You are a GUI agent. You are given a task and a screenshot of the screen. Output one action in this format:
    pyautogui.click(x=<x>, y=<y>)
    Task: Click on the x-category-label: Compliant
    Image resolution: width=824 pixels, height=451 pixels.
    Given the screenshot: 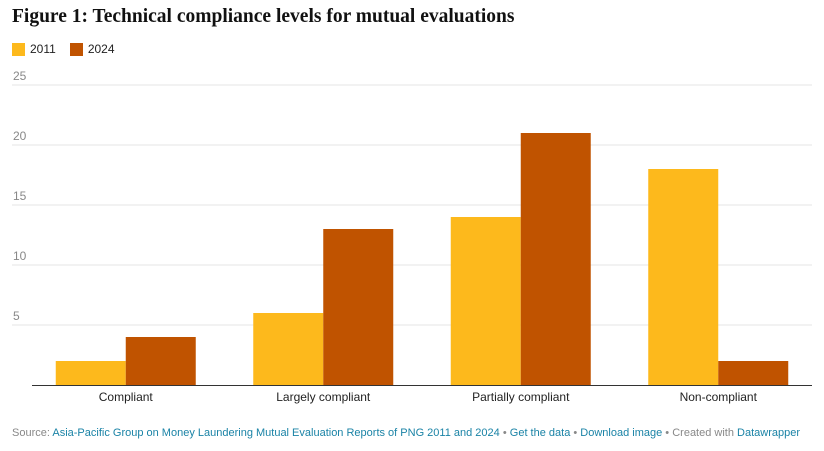 What is the action you would take?
    pyautogui.click(x=126, y=397)
    